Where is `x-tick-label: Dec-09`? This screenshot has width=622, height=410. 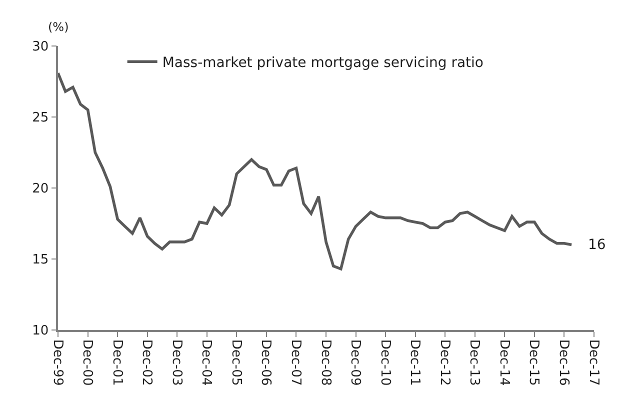 x-tick-label: Dec-09 is located at coordinates (355, 362).